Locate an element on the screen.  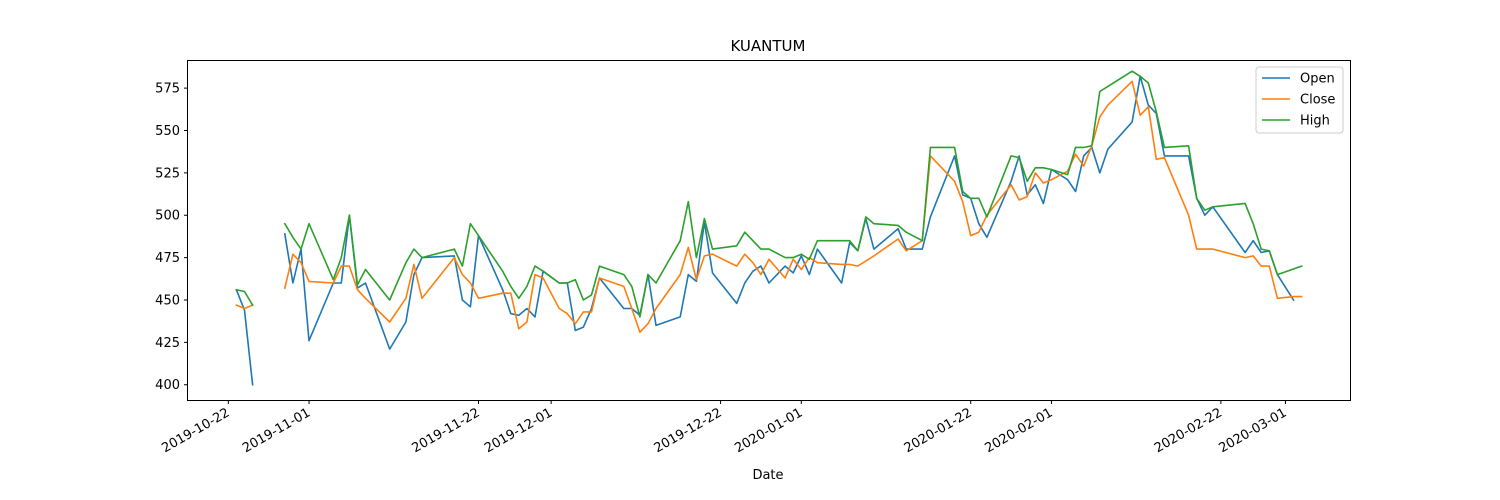
legend-box is located at coordinates (1299, 100).